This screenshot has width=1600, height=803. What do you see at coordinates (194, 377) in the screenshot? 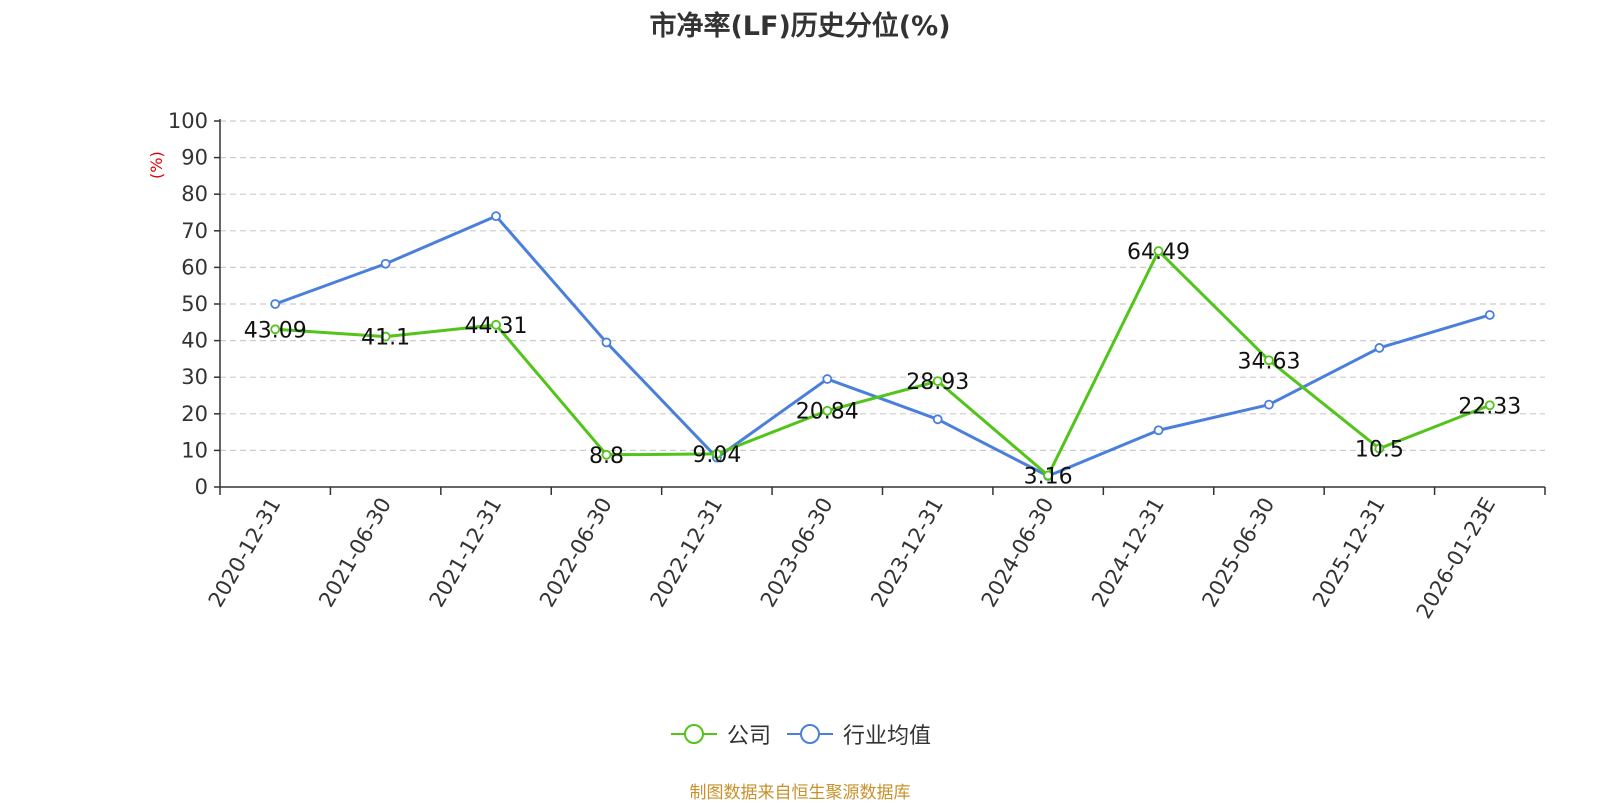
I see `y-tick-label: 30` at bounding box center [194, 377].